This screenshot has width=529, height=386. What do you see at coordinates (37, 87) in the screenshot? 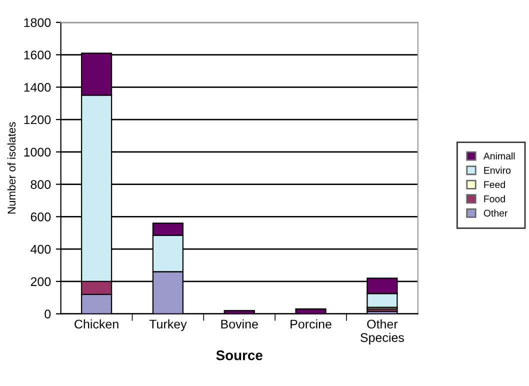
I see `y-tick-label: 1400` at bounding box center [37, 87].